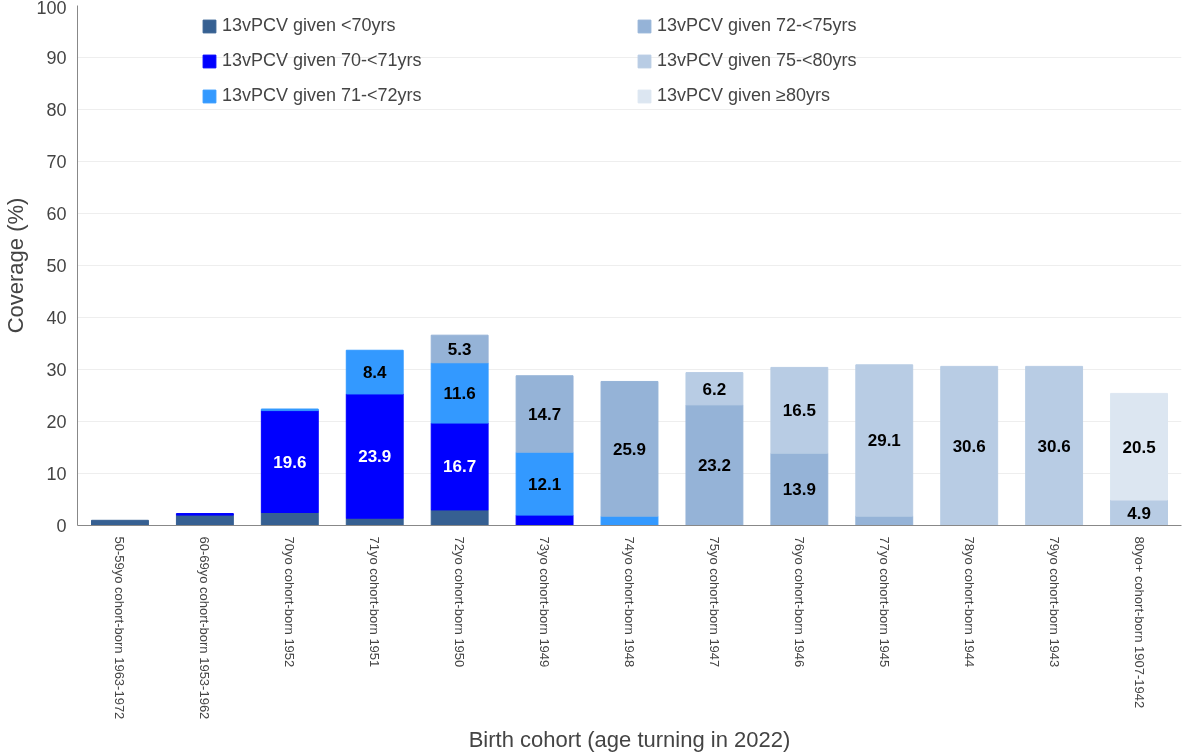 This screenshot has height=755, width=1186. I want to click on y-tick-label: 50, so click(56, 266).